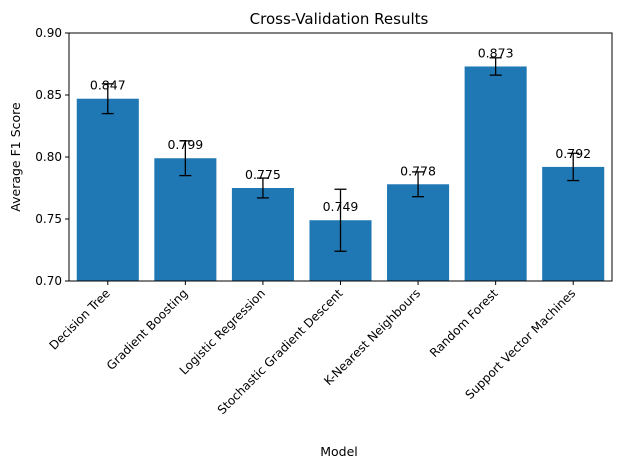 The width and height of the screenshot is (621, 470). What do you see at coordinates (15, 157) in the screenshot?
I see `y-axis-label: Average F1 Score` at bounding box center [15, 157].